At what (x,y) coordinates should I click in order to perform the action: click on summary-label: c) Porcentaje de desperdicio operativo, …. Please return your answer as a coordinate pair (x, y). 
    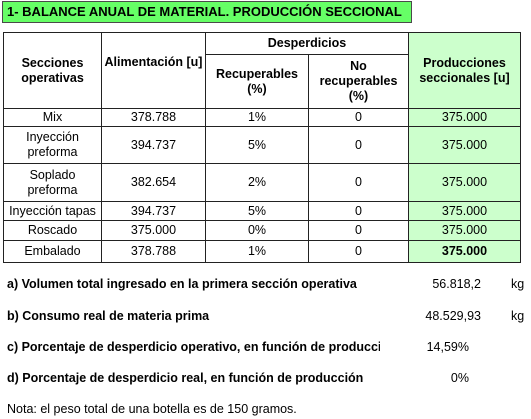
    Looking at the image, I should click on (193, 347).